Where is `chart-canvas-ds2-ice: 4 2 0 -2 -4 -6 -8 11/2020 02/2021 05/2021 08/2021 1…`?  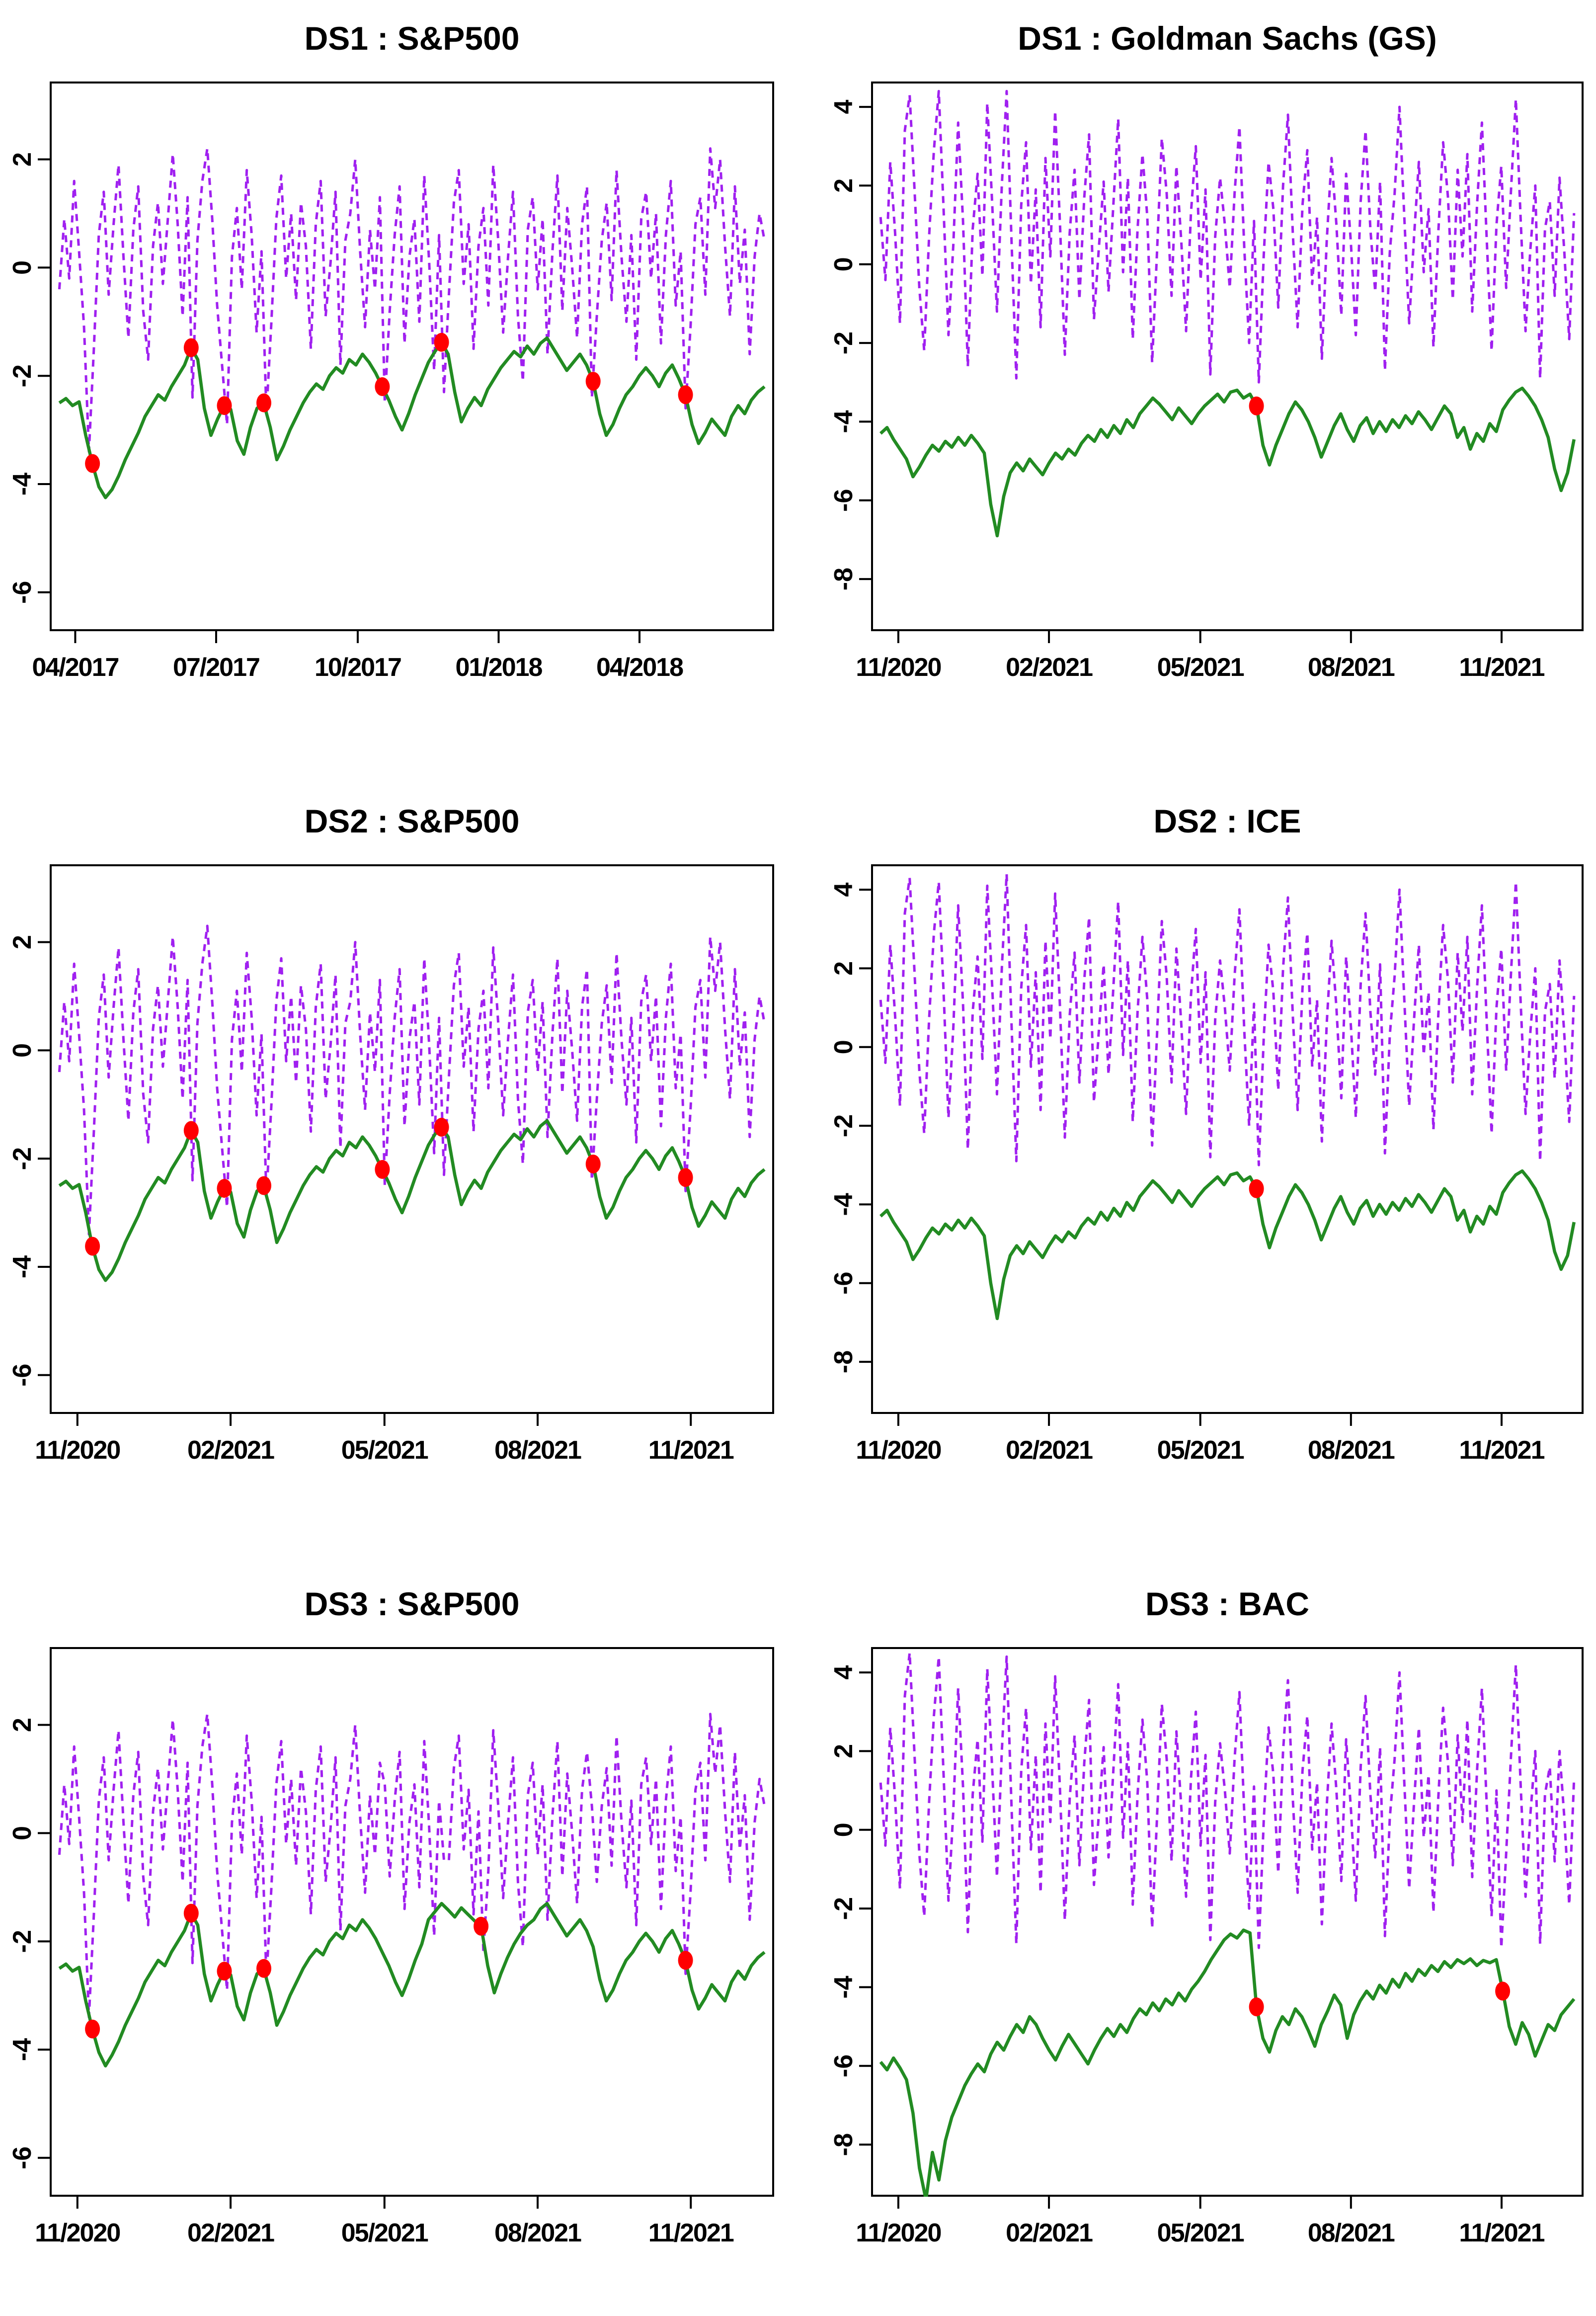 chart-canvas-ds2-ice: 4 2 0 -2 -4 -6 -8 11/2020 02/2021 05/2021 08/2021 1… is located at coordinates (1206, 1164).